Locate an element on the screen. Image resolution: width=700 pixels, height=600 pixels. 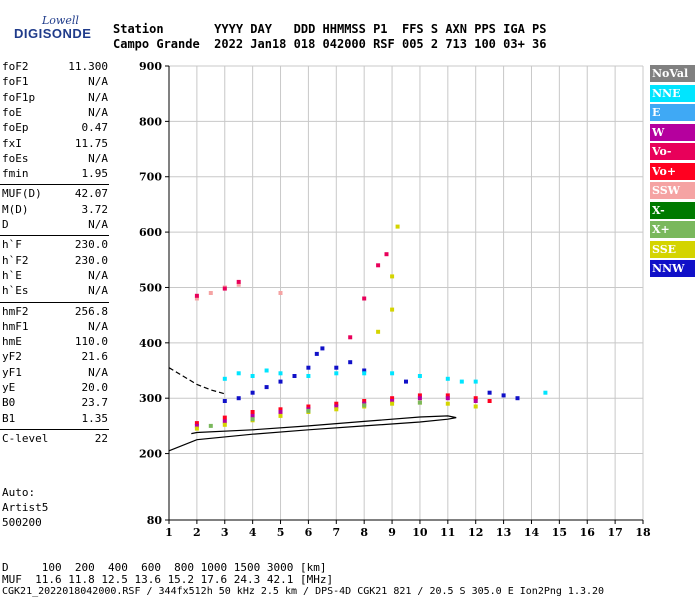
legend-item: NNE is located at coordinates (672, 93).